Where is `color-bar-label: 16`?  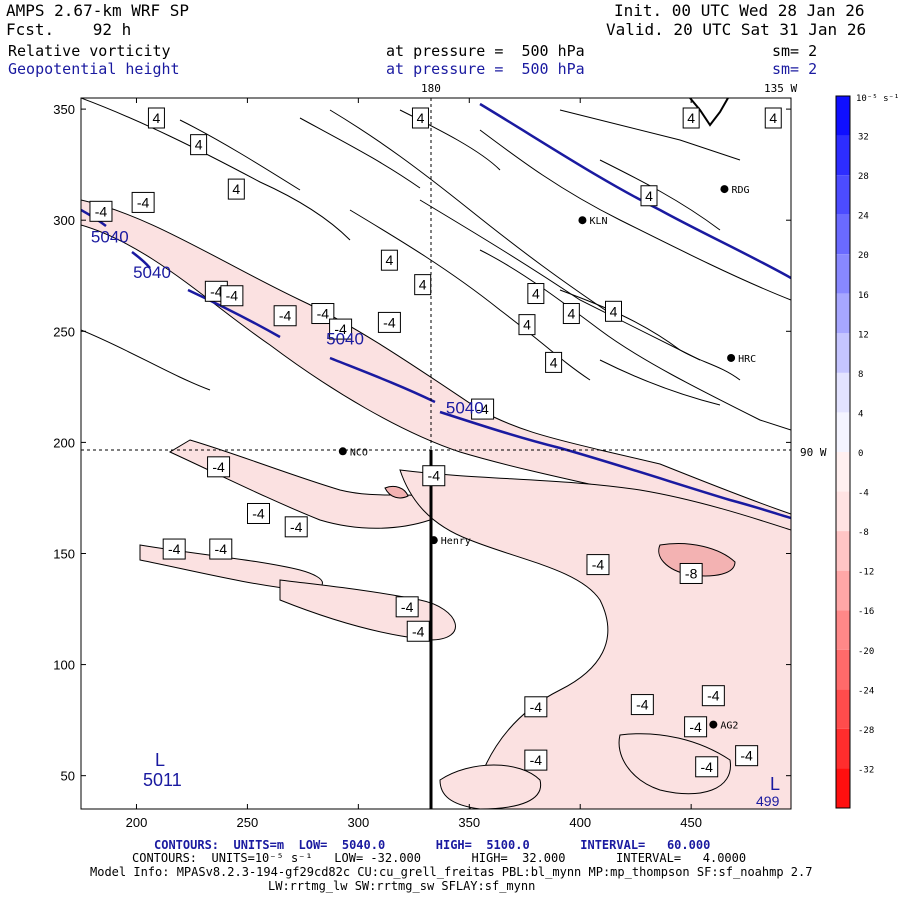
color-bar-label: 16 is located at coordinates (863, 296).